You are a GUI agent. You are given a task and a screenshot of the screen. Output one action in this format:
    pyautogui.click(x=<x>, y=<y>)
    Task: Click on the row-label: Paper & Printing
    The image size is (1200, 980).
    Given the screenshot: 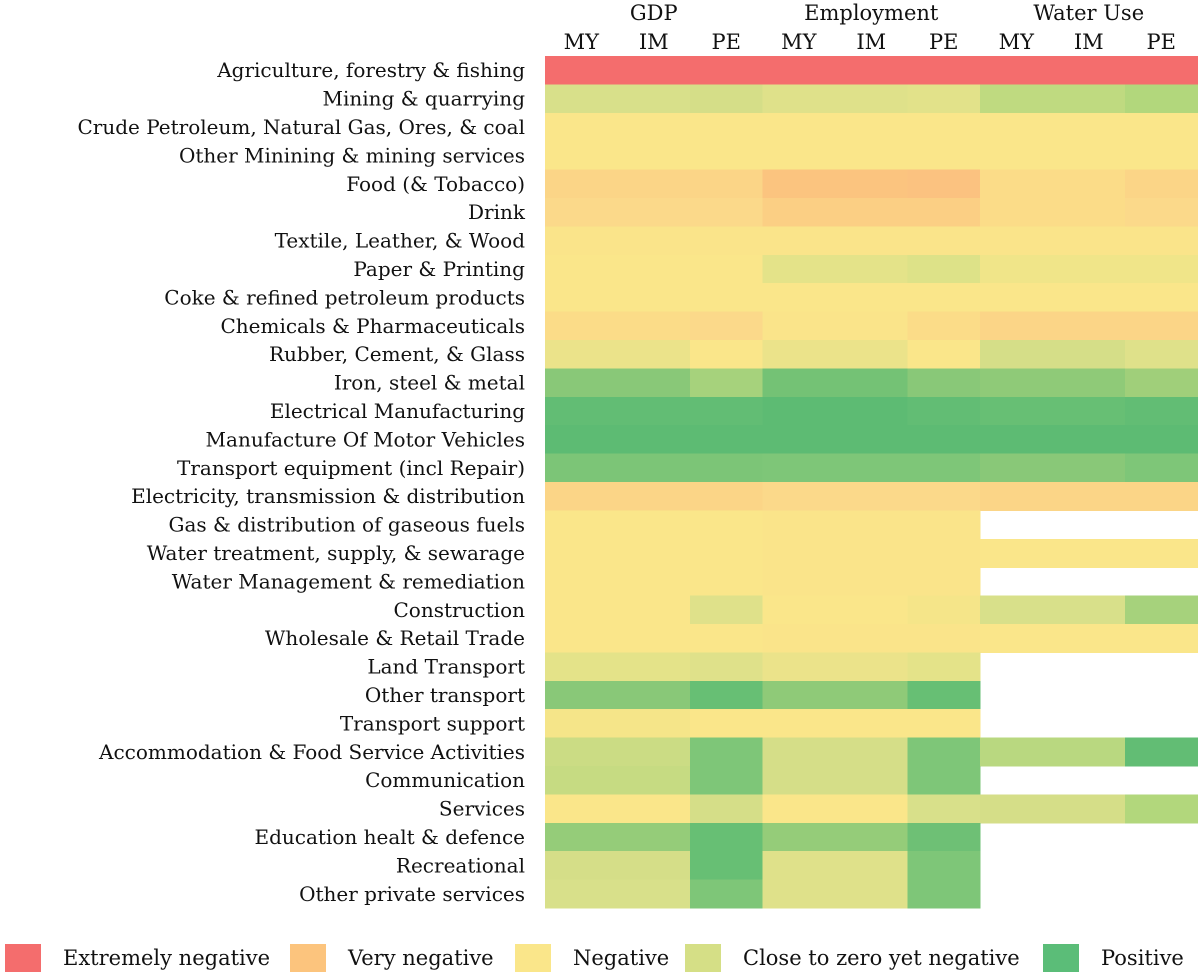 What is the action you would take?
    pyautogui.click(x=439, y=269)
    